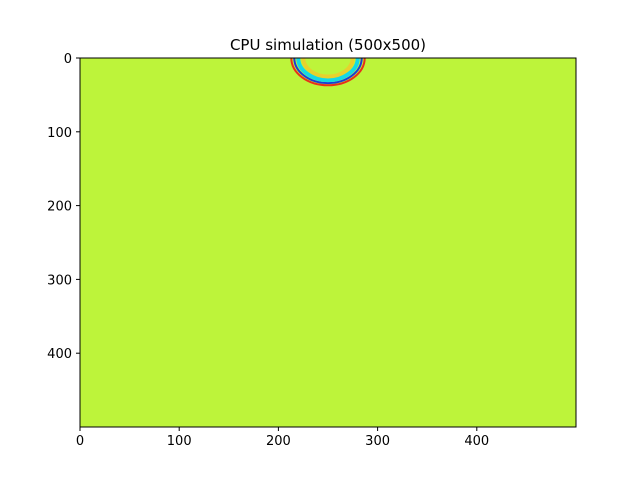 This screenshot has height=480, width=640. What do you see at coordinates (59, 354) in the screenshot?
I see `y-tick-label-400: 400` at bounding box center [59, 354].